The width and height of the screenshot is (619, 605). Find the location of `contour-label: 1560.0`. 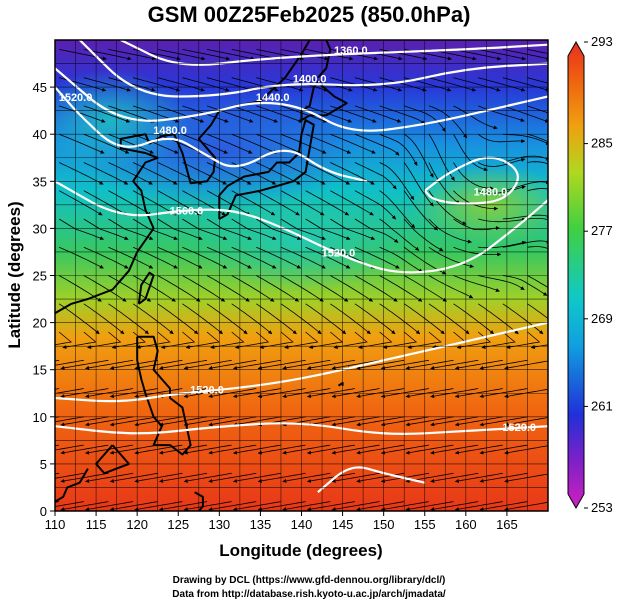

contour-label: 1560.0 is located at coordinates (187, 211).